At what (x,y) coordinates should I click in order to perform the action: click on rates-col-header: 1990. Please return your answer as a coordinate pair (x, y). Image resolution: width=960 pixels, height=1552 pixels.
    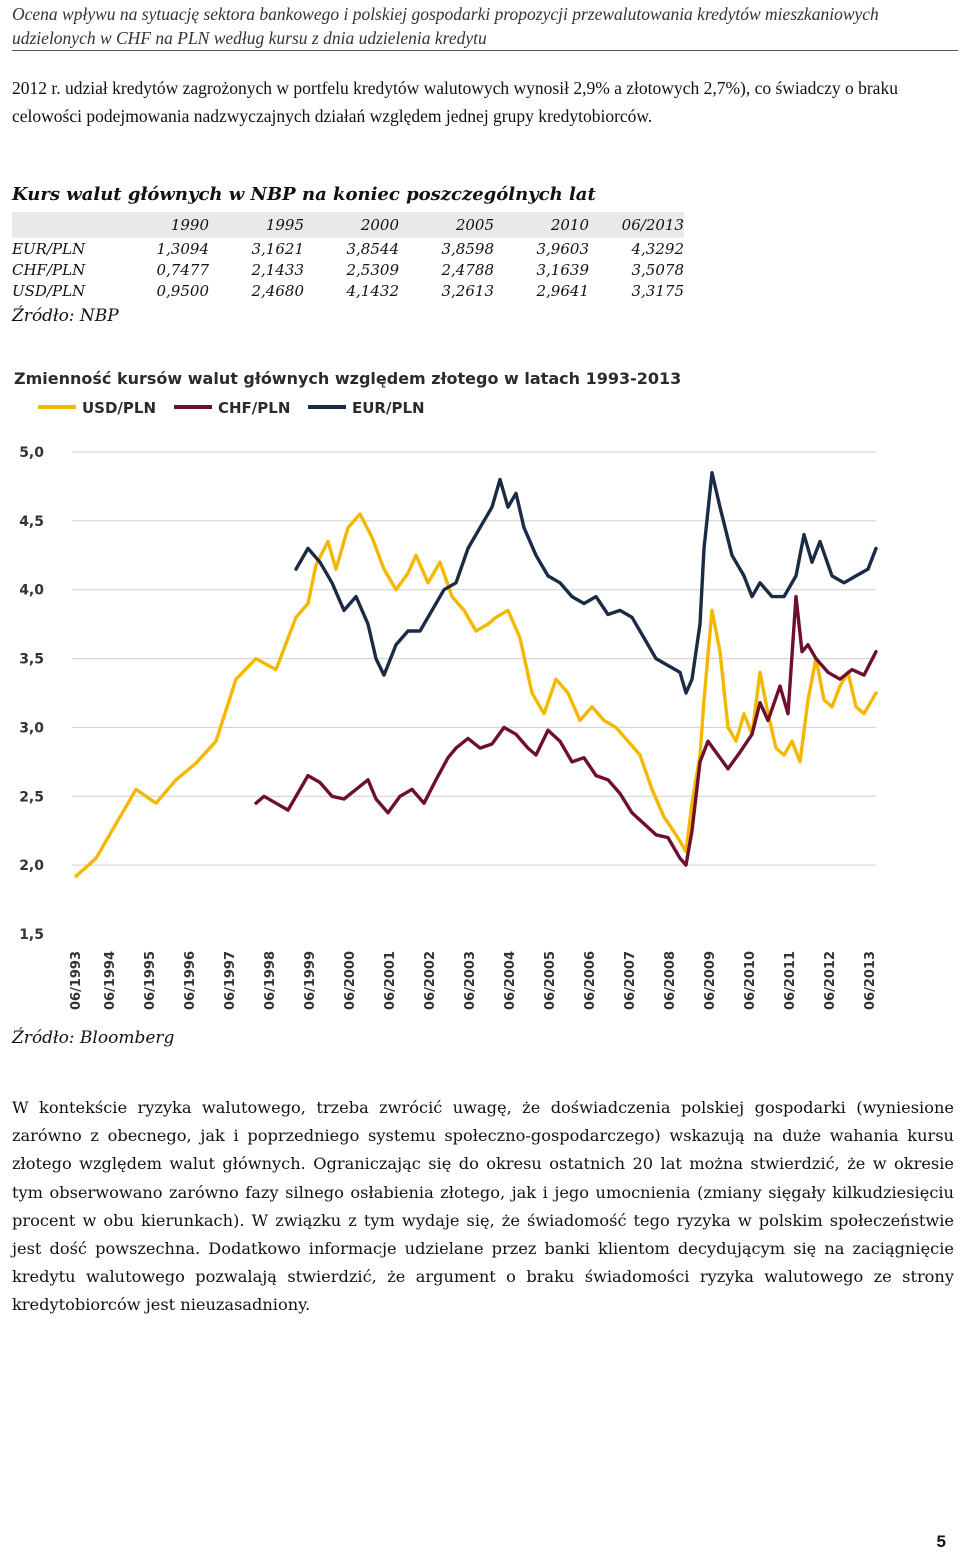
    Looking at the image, I should click on (161, 225).